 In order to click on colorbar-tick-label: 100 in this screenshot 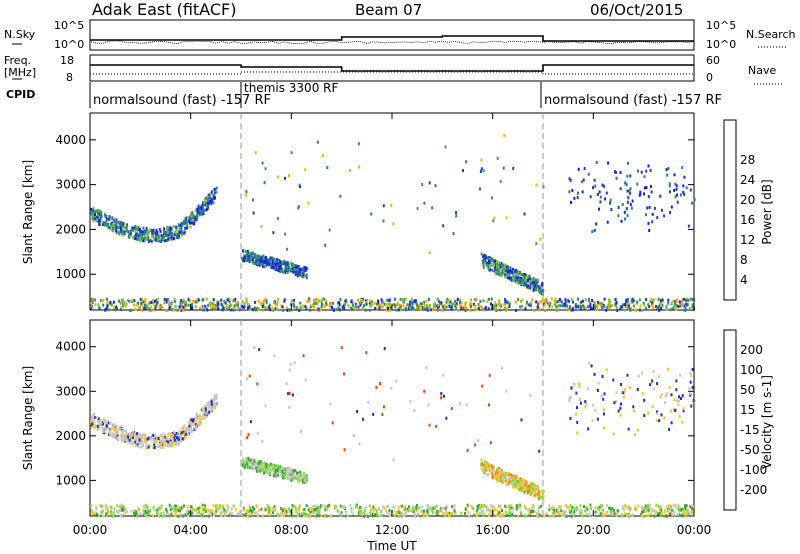, I will do `click(751, 370)`.